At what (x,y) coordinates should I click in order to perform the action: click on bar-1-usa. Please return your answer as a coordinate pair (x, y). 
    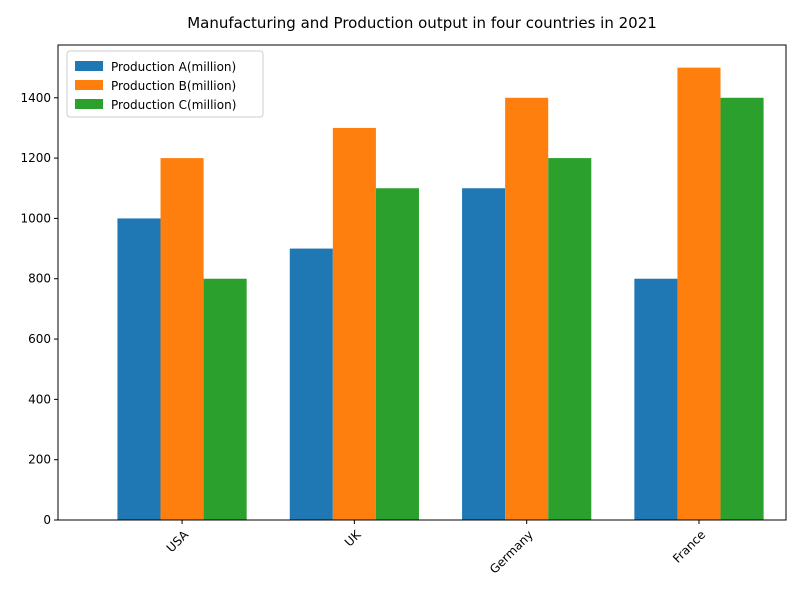
    Looking at the image, I should click on (139, 369).